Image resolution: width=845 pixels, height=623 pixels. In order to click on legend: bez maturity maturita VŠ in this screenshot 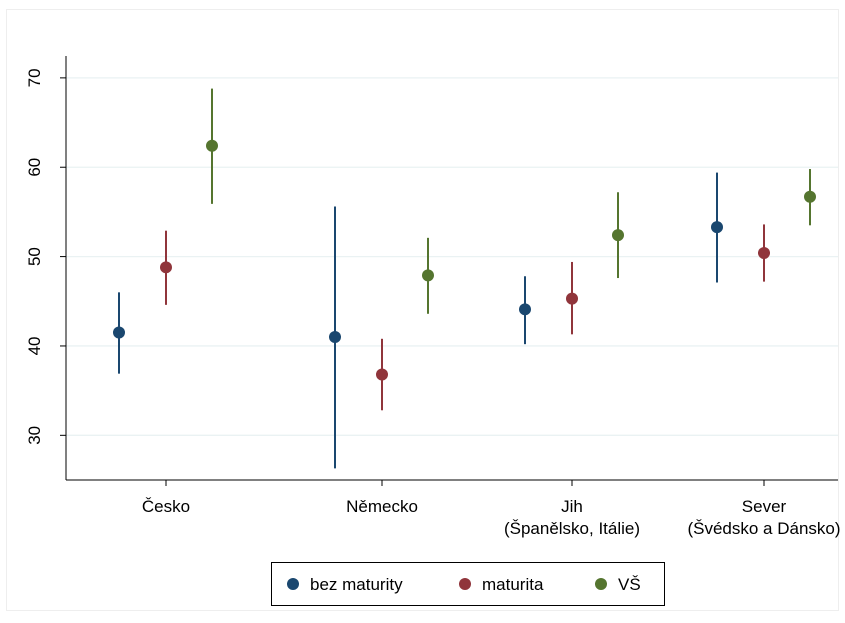, I will do `click(468, 584)`.